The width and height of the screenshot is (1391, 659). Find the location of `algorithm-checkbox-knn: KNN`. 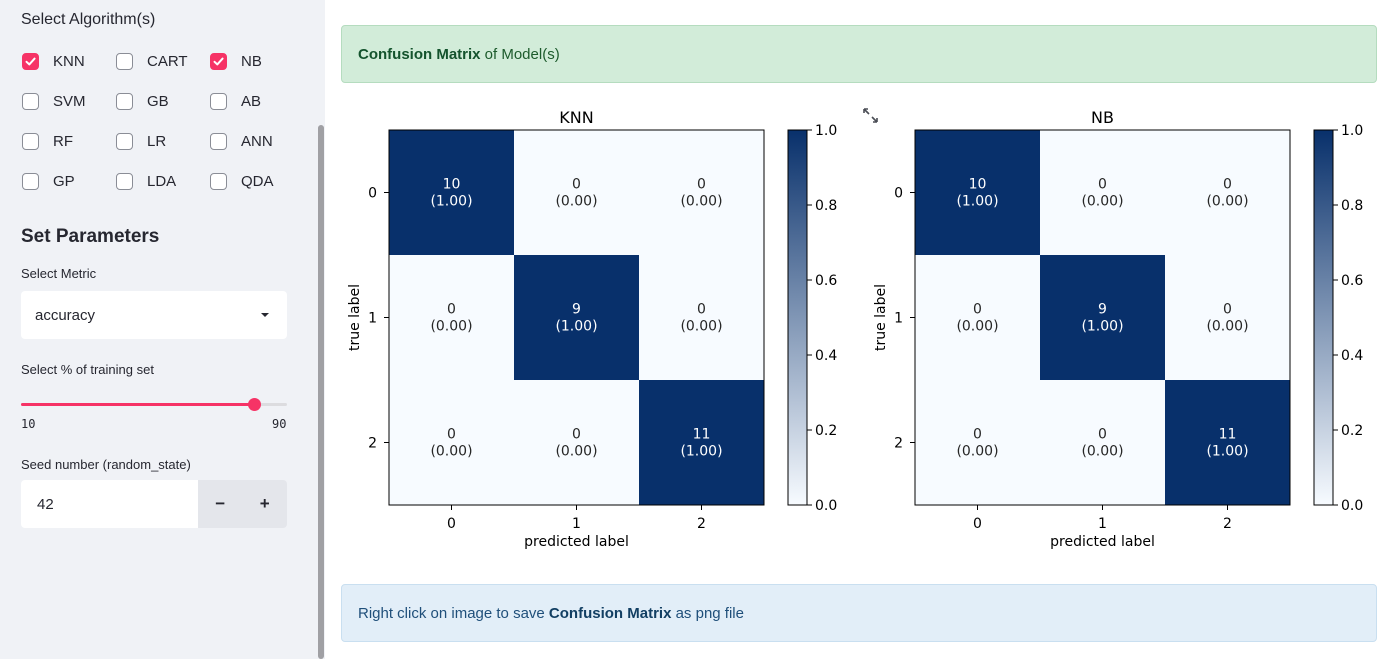

algorithm-checkbox-knn: KNN is located at coordinates (53, 61).